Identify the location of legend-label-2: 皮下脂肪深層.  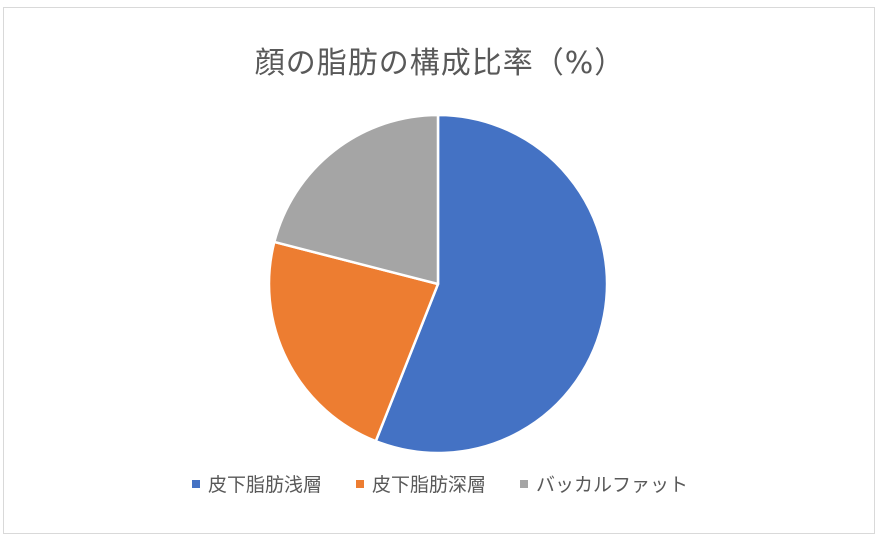
(428, 485).